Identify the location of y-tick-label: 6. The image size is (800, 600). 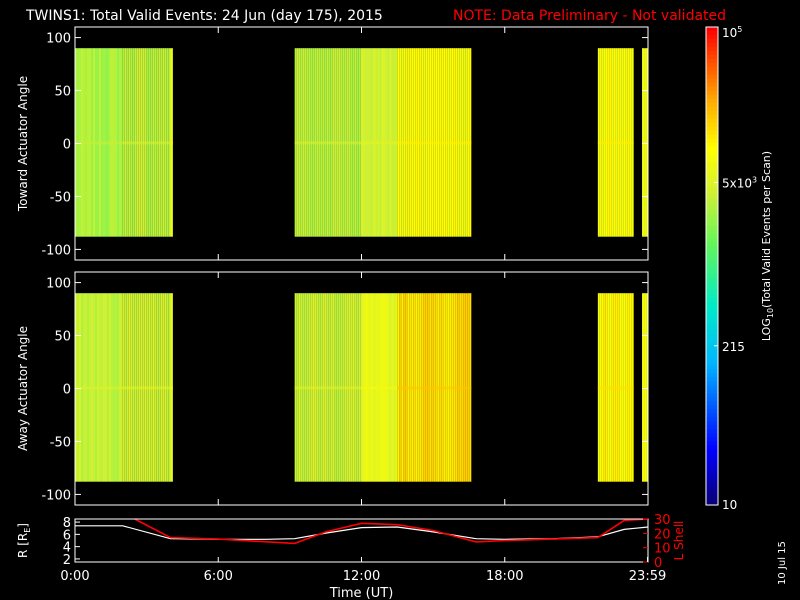
(67, 535).